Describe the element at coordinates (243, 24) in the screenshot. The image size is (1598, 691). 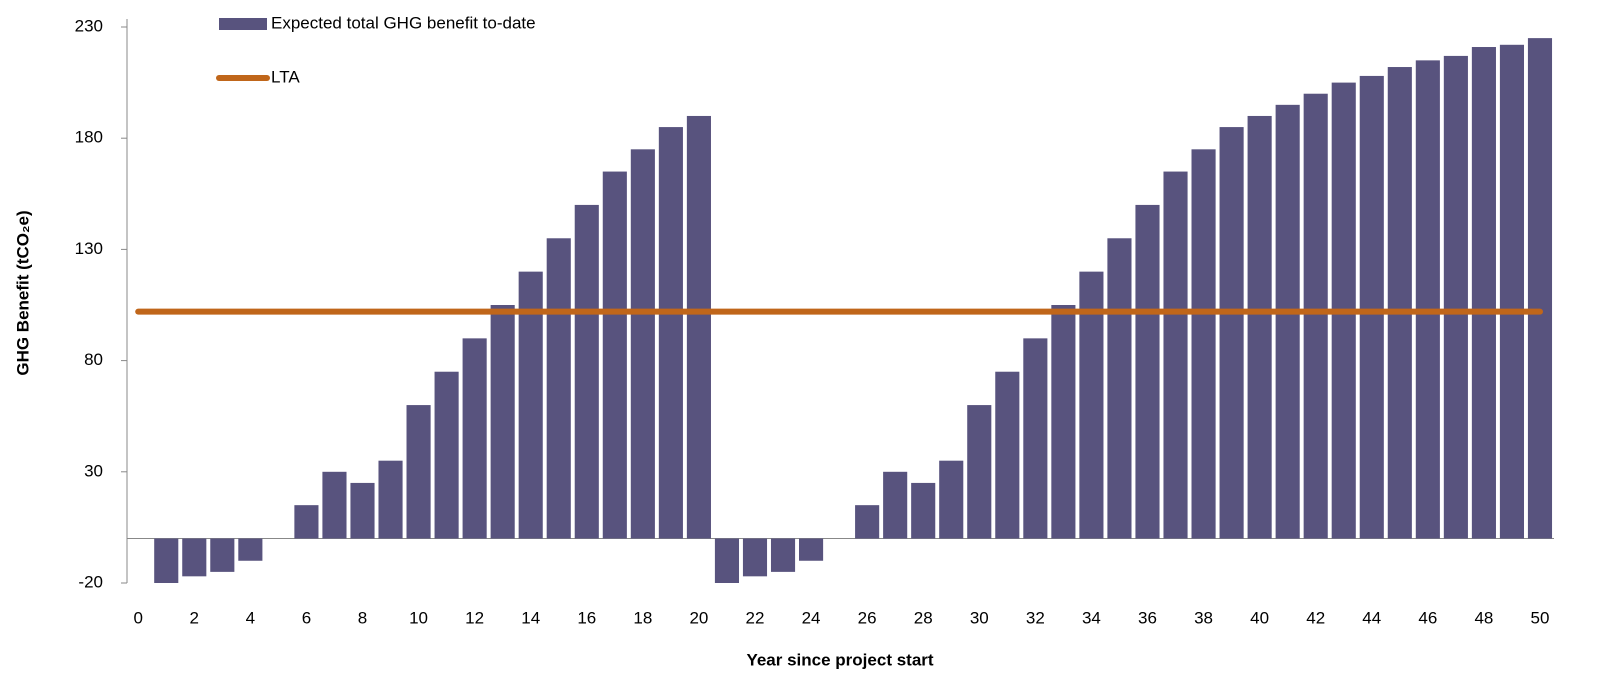
I see `legend-swatch` at that location.